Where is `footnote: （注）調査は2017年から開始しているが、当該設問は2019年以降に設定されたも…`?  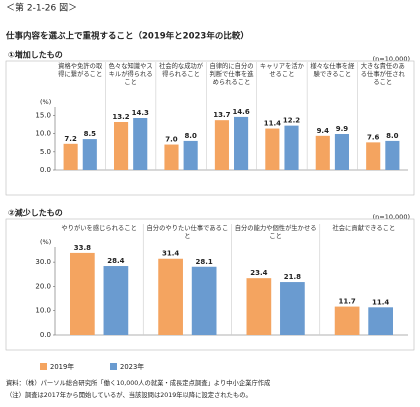
footnote: （注）調査は2017年から開始しているが、当該設問は2019年以降に設定されたも… is located at coordinates (129, 394).